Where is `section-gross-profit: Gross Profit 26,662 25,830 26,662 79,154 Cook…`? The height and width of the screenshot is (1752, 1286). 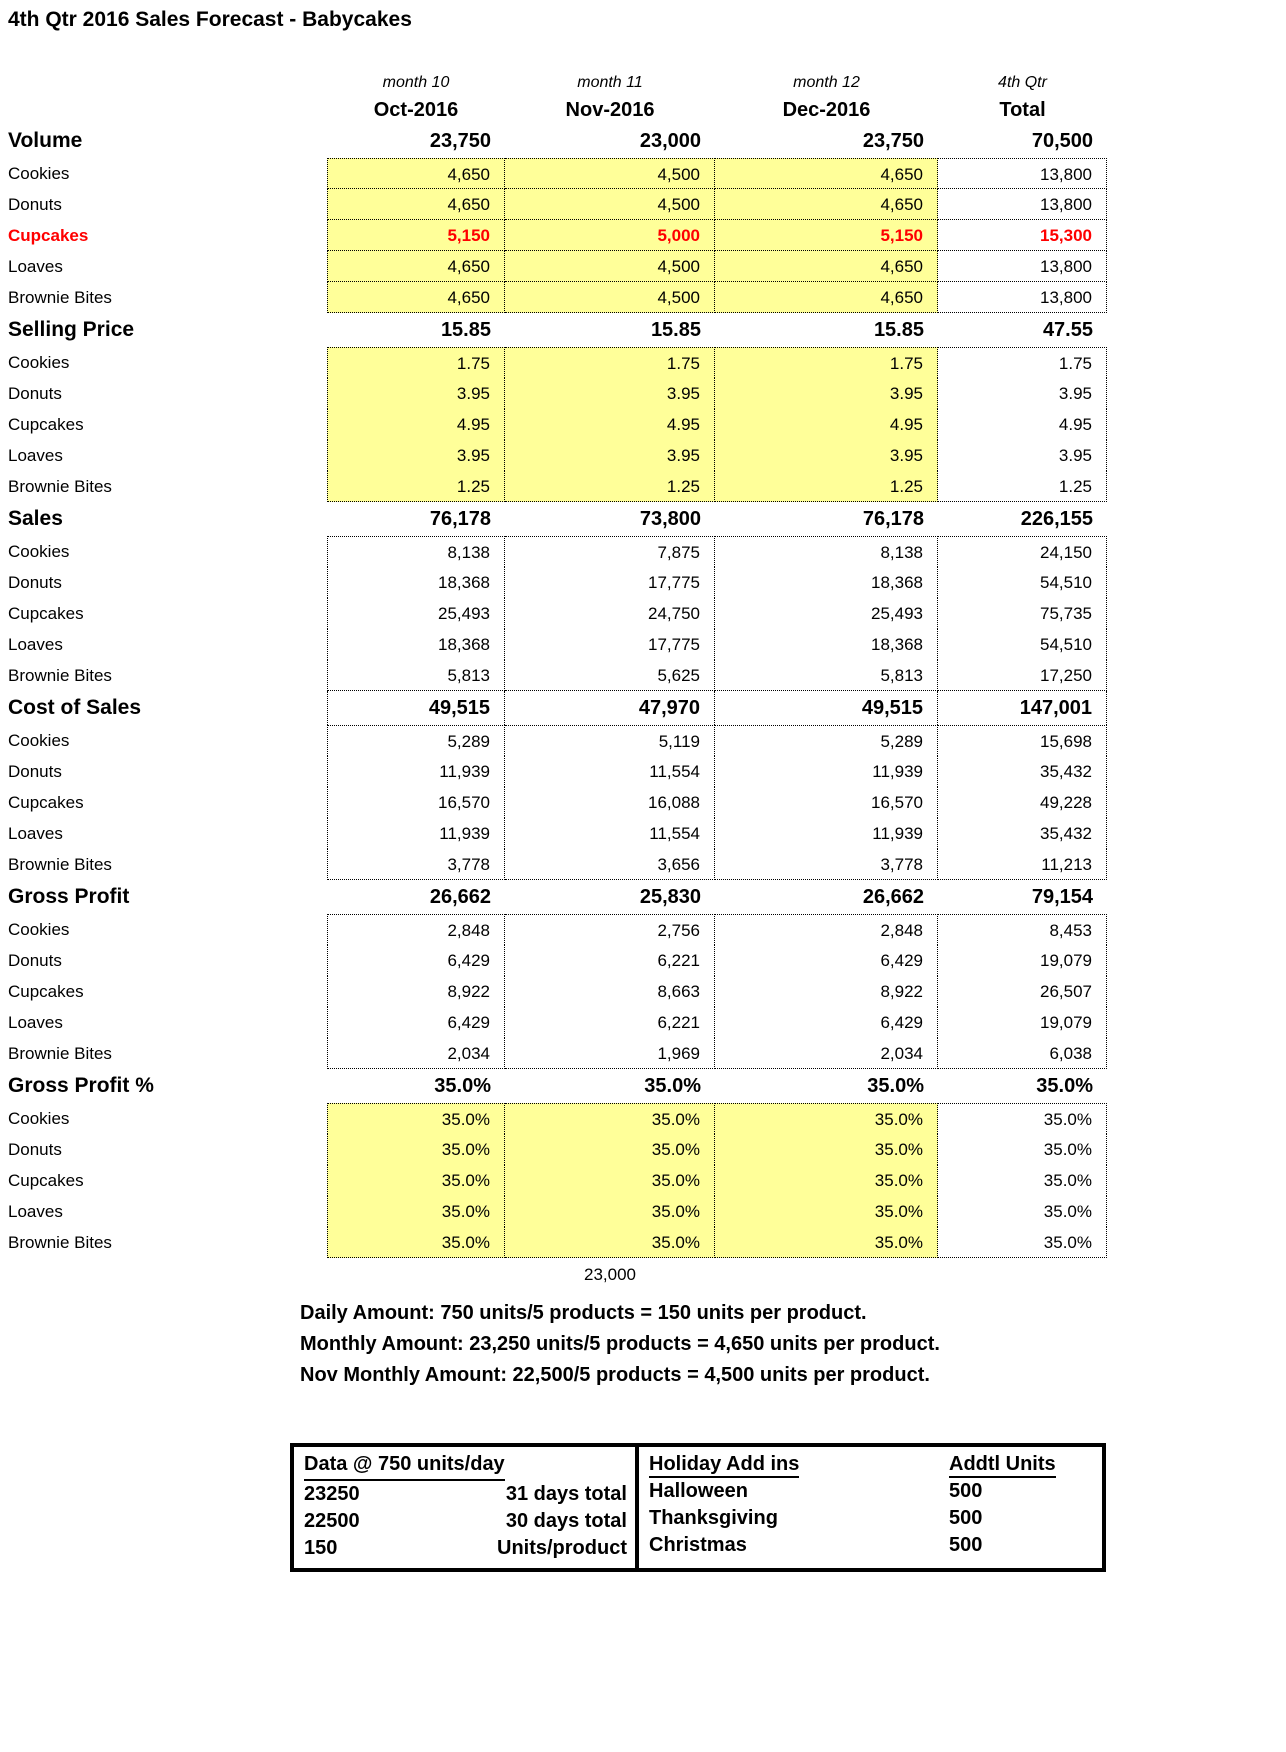
section-gross-profit: Gross Profit 26,662 25,830 26,662 79,154 Cook… is located at coordinates (643, 974).